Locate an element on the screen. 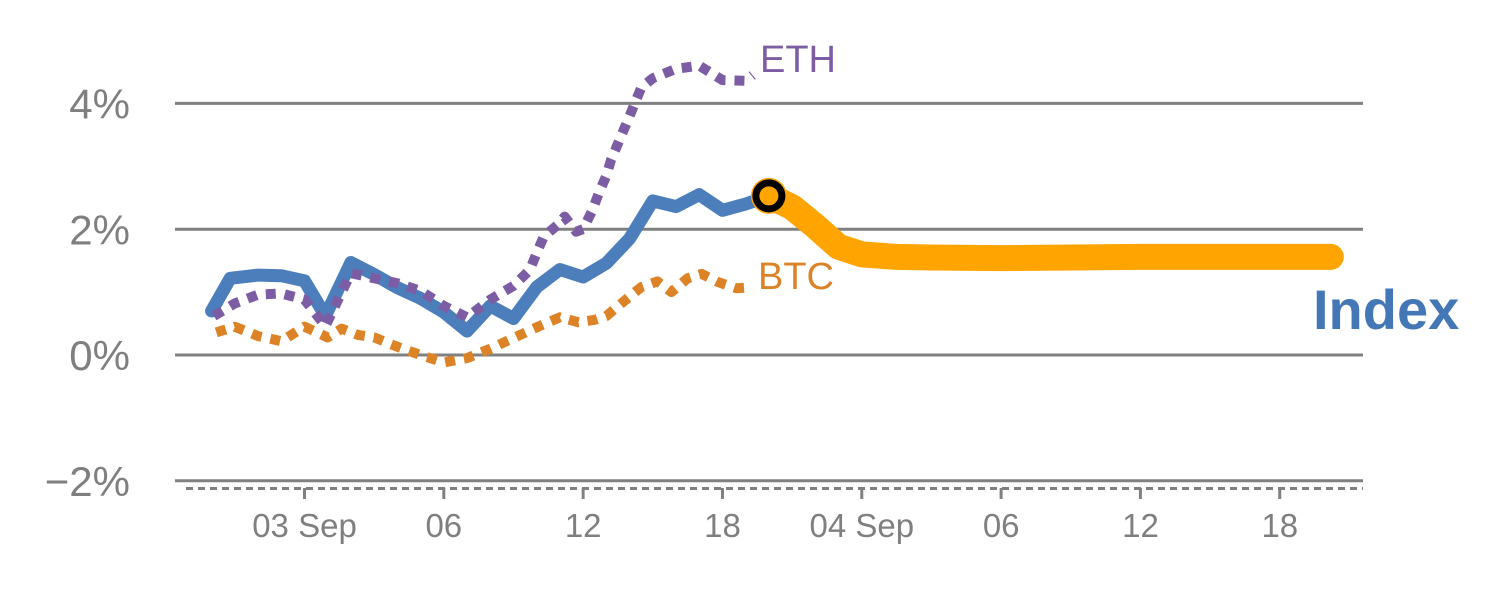 The width and height of the screenshot is (1500, 600). x-axis-labels: 03 Sep 06 12 18 04 Sep 06 12 18 is located at coordinates (775, 525).